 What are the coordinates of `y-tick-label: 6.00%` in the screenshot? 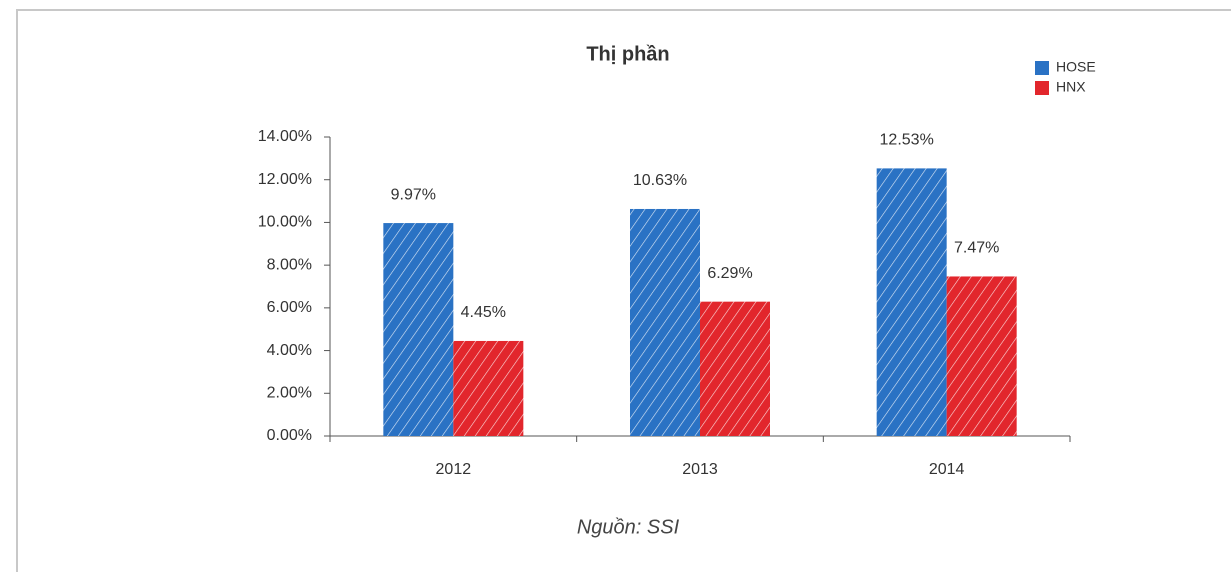 It's located at (289, 307).